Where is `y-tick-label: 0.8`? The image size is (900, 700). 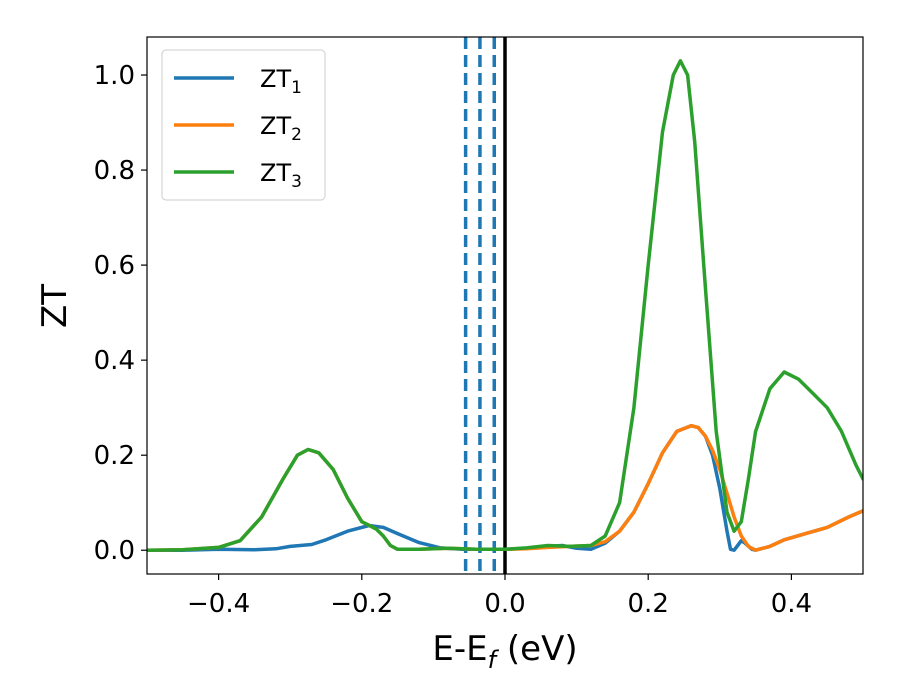 y-tick-label: 0.8 is located at coordinates (114, 171).